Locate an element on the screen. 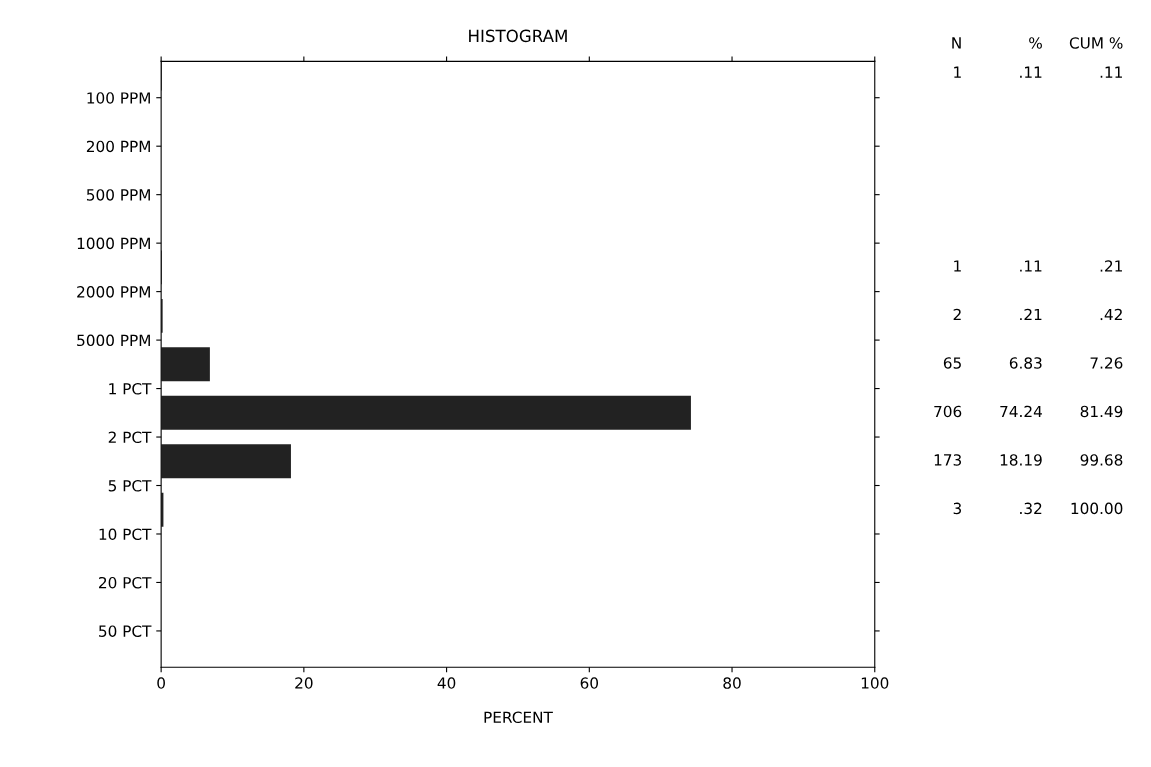  y-tick-label: 100 PPM is located at coordinates (118, 98).